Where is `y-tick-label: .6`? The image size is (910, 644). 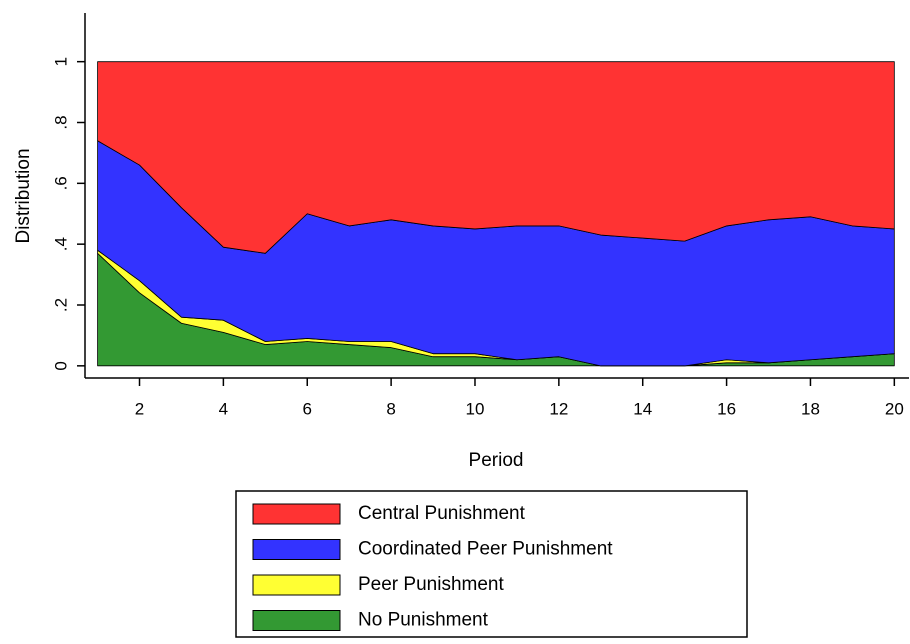 y-tick-label: .6 is located at coordinates (60, 183).